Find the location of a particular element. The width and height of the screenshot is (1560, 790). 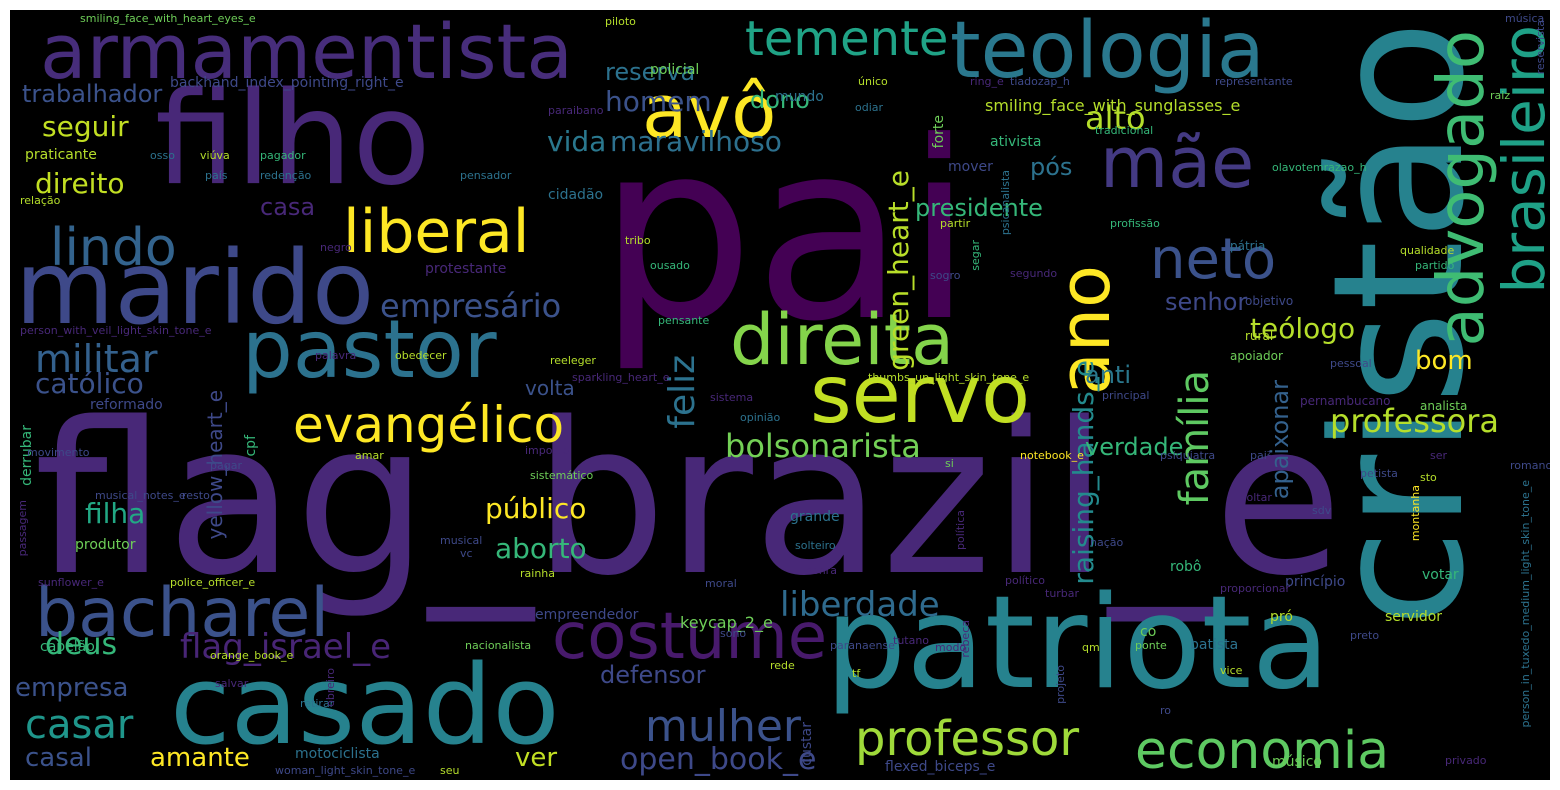

word: preto is located at coordinates (1365, 635).